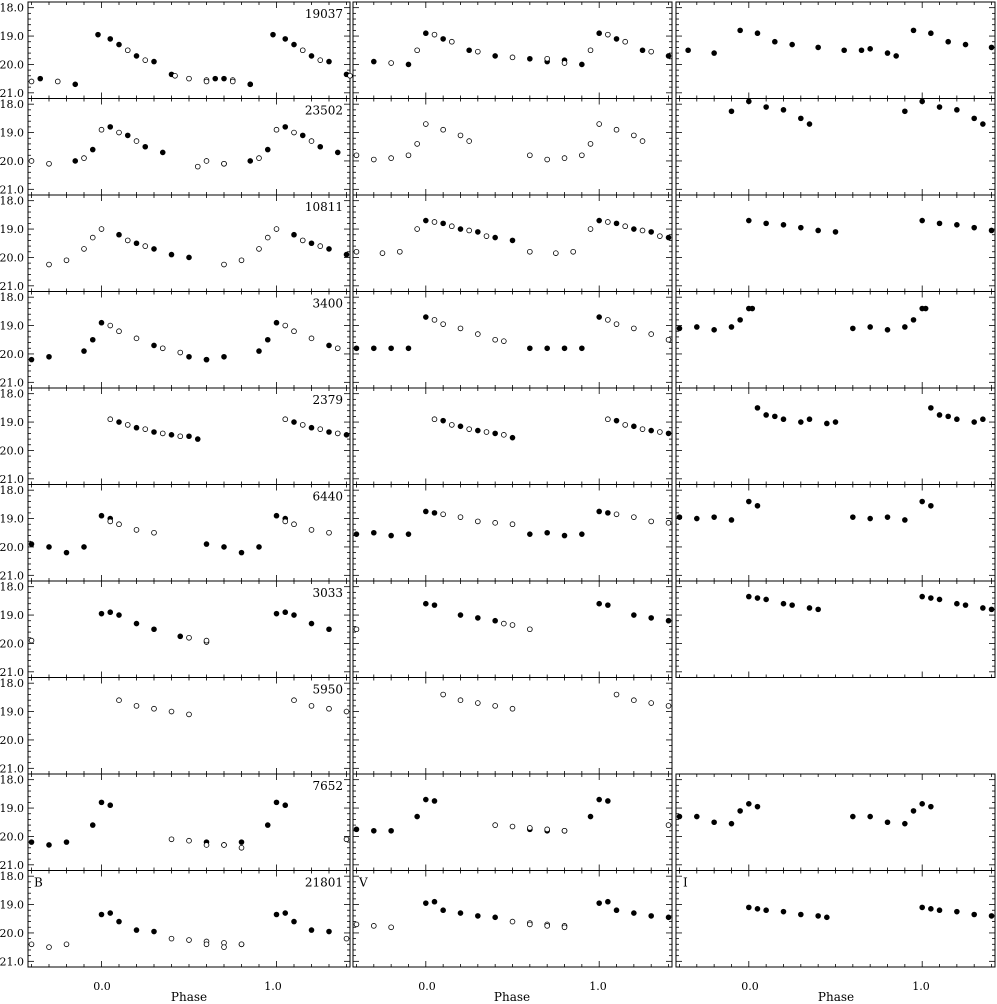  Describe the element at coordinates (598, 986) in the screenshot. I see `x-tick-label-1-col1: 1.0` at that location.